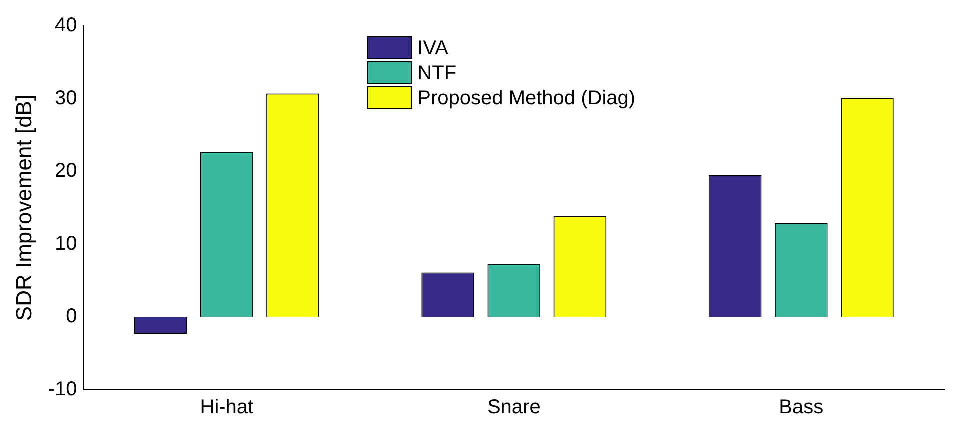  I want to click on y-axis-title: SDR Improvement [dB], so click(23, 208).